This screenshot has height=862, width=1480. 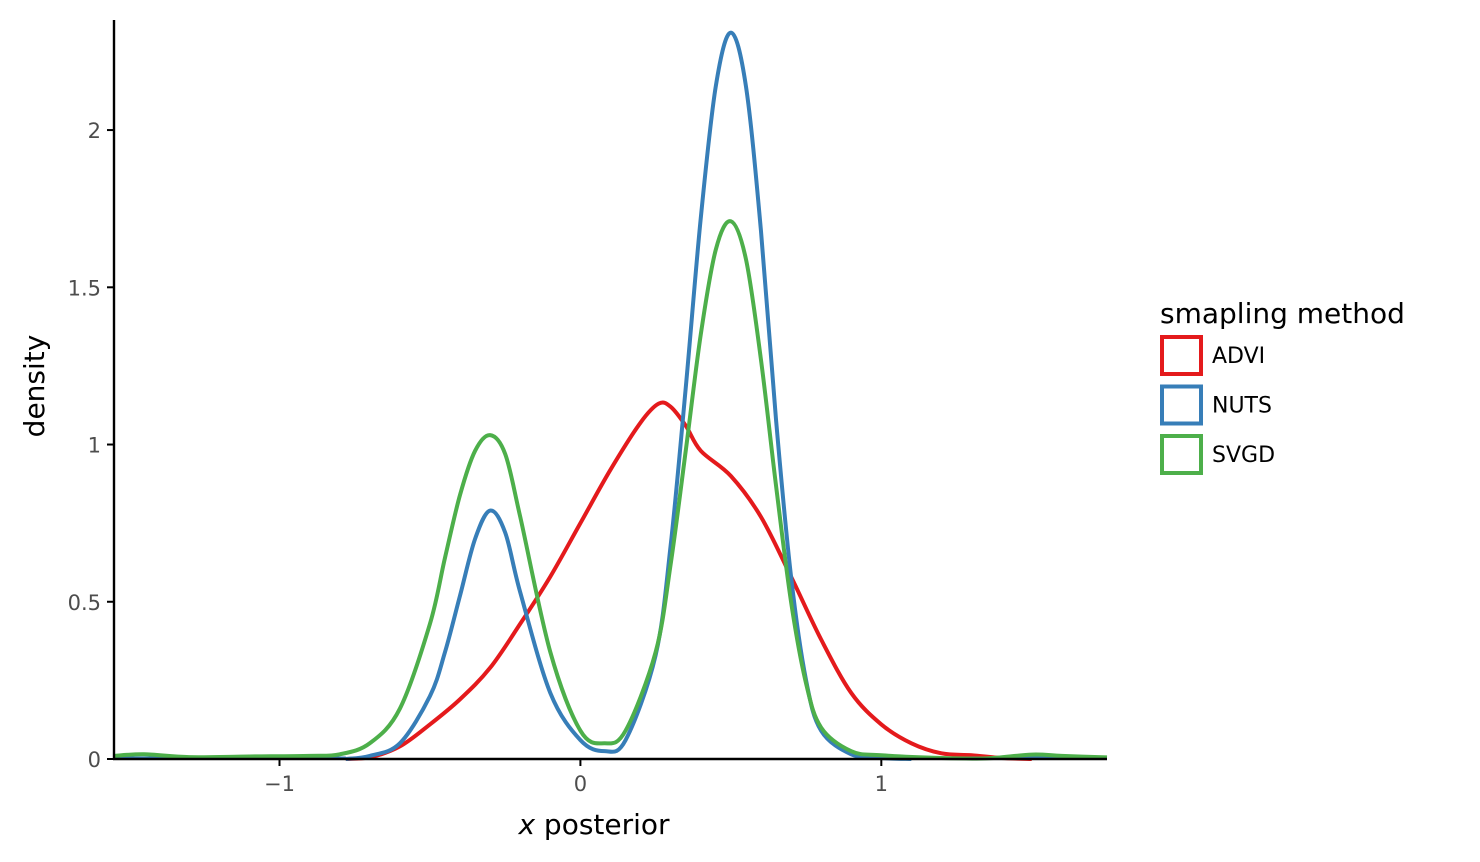 What do you see at coordinates (94, 446) in the screenshot?
I see `y-tick-label: 1` at bounding box center [94, 446].